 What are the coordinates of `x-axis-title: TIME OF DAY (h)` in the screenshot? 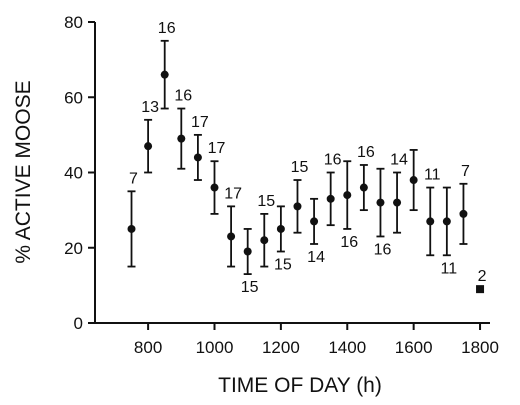 It's located at (300, 385).